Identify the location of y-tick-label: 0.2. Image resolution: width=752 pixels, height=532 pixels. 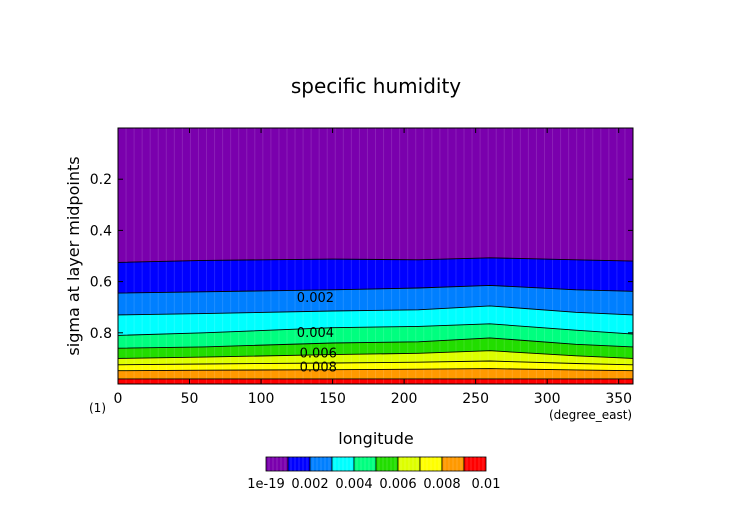
(101, 180).